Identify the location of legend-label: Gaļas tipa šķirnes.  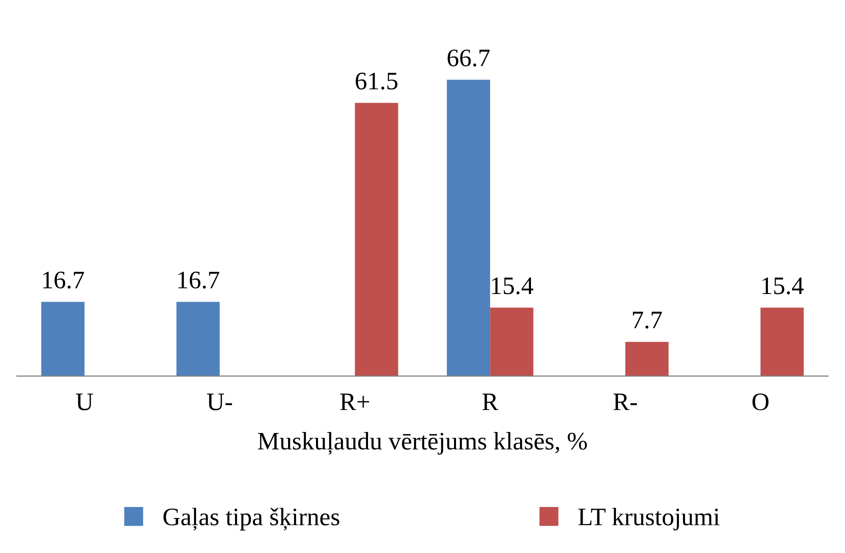
(251, 519).